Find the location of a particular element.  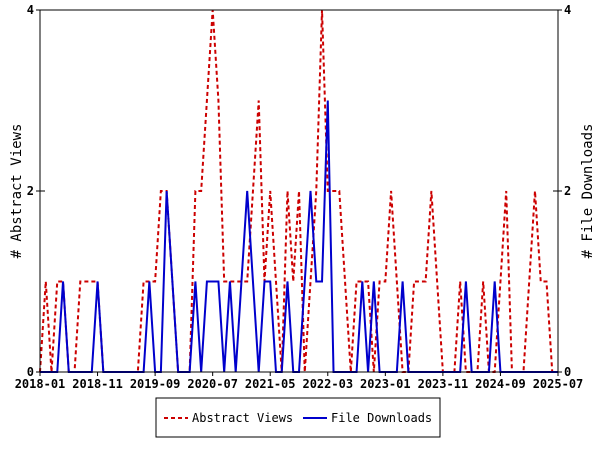

y-left-tick-label: 2 is located at coordinates (30, 191).